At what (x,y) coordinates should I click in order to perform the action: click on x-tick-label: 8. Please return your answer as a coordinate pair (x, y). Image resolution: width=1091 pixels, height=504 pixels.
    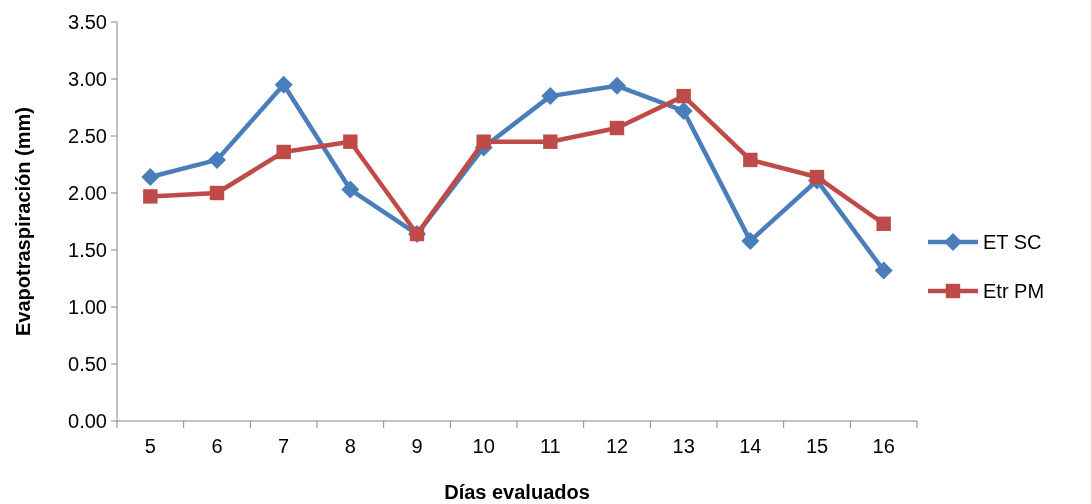
    Looking at the image, I should click on (350, 446).